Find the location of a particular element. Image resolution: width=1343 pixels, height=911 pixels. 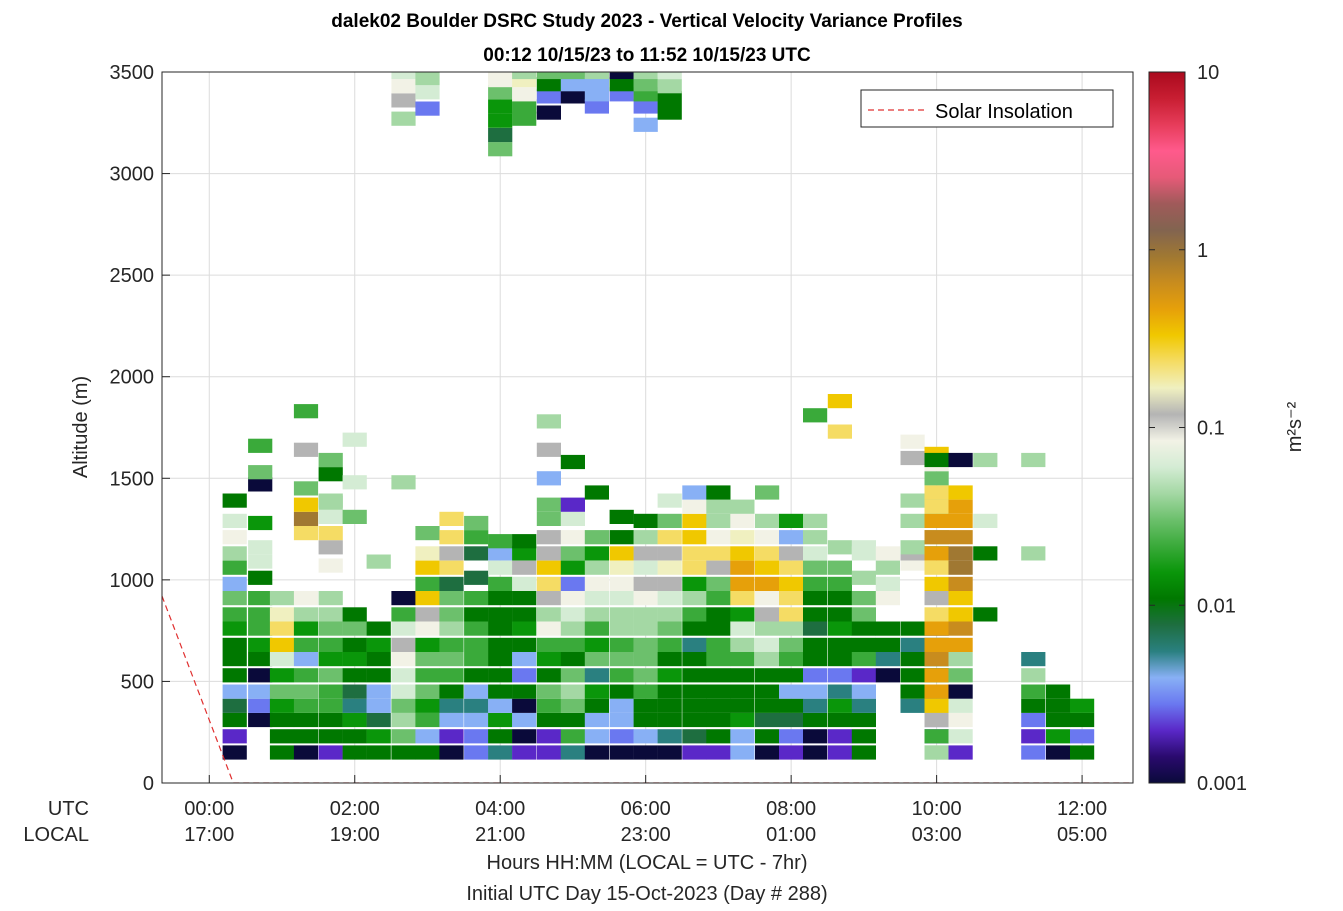

row-label-local: LOCAL is located at coordinates (56, 835).